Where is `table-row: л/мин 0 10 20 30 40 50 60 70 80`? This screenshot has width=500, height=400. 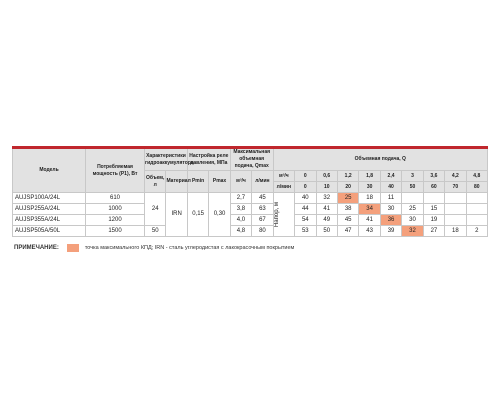
table-row: л/мин 0 10 20 30 40 50 60 70 80 is located at coordinates (251, 187).